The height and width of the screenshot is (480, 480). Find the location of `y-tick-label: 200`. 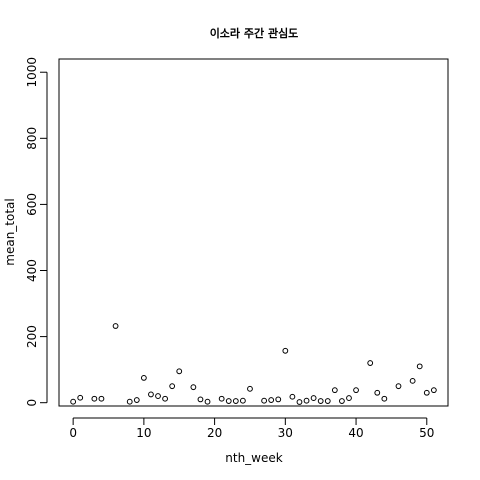

y-tick-label: 200 is located at coordinates (32, 336).